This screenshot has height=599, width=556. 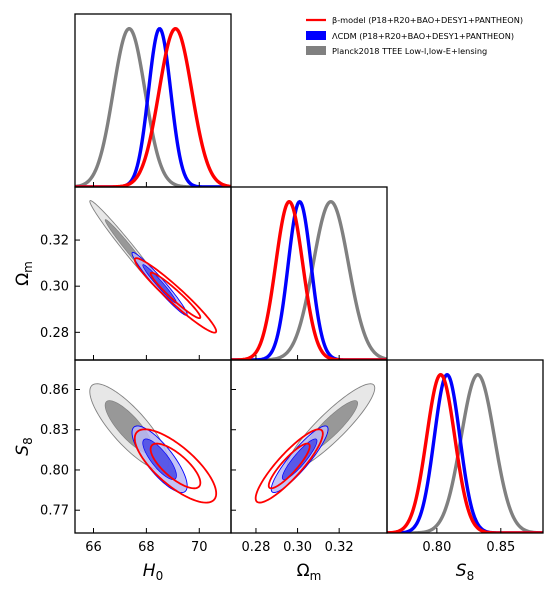 I want to click on legend-label-lcdm: ΛCDM (P18+R20+BAO+DESY1+PANTHEON), so click(x=423, y=36).